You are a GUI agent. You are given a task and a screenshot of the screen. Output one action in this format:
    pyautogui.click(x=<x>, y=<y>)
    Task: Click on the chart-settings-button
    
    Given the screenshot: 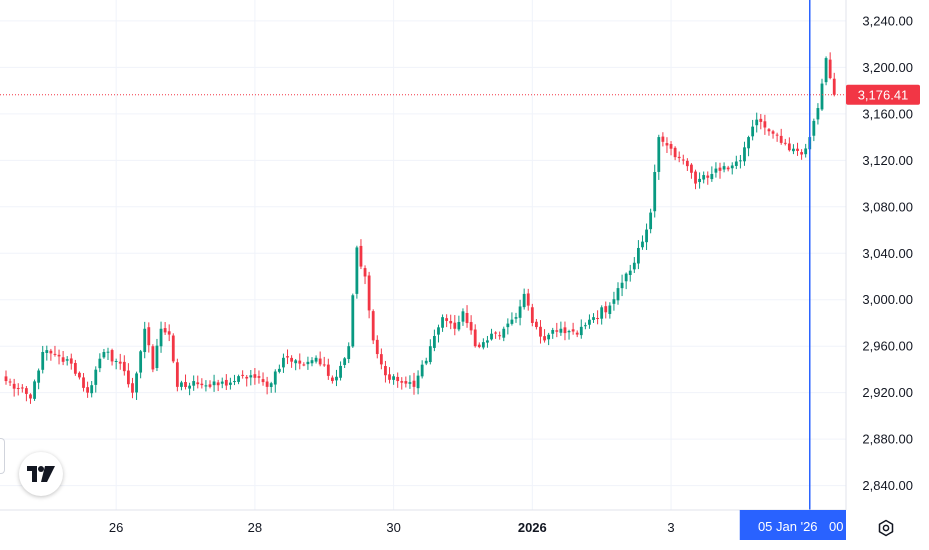 What is the action you would take?
    pyautogui.click(x=886, y=528)
    